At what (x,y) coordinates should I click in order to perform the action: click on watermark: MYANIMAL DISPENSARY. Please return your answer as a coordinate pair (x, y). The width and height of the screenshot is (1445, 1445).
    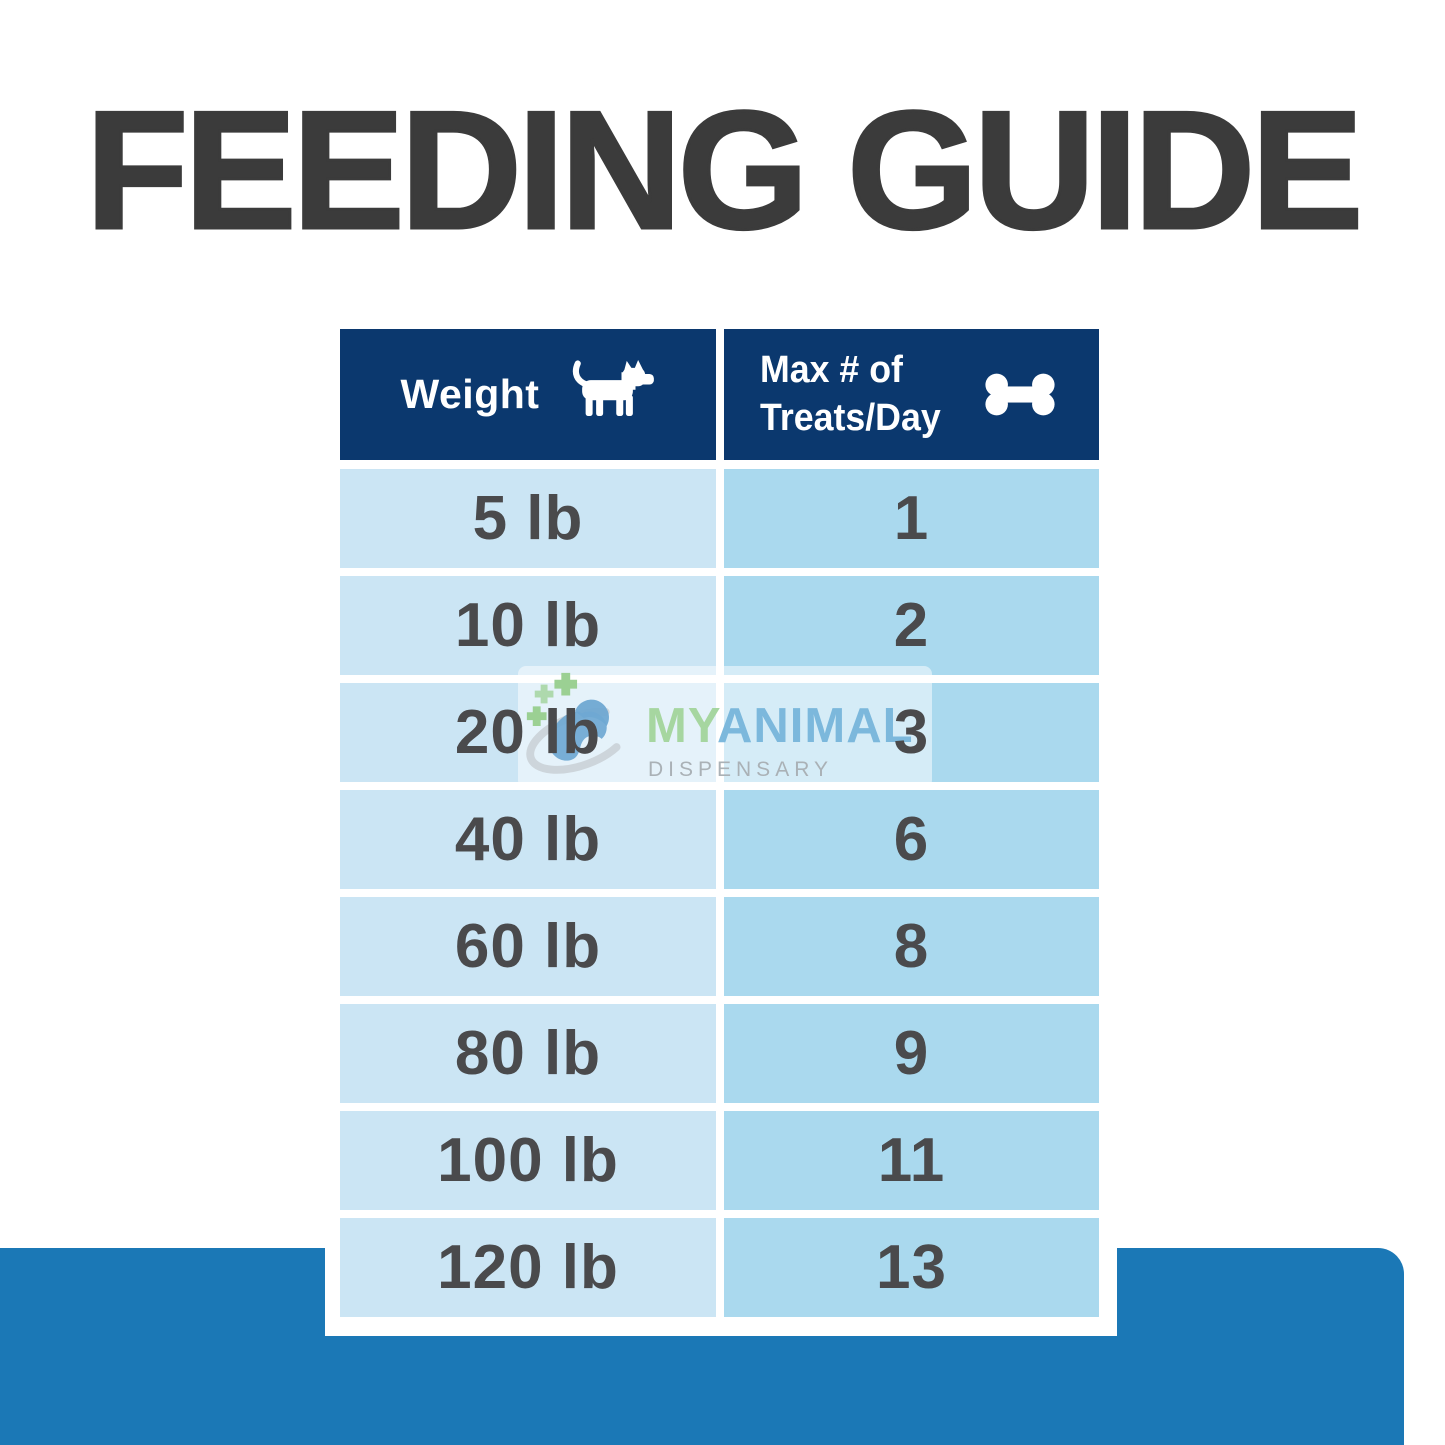
    Looking at the image, I should click on (725, 727).